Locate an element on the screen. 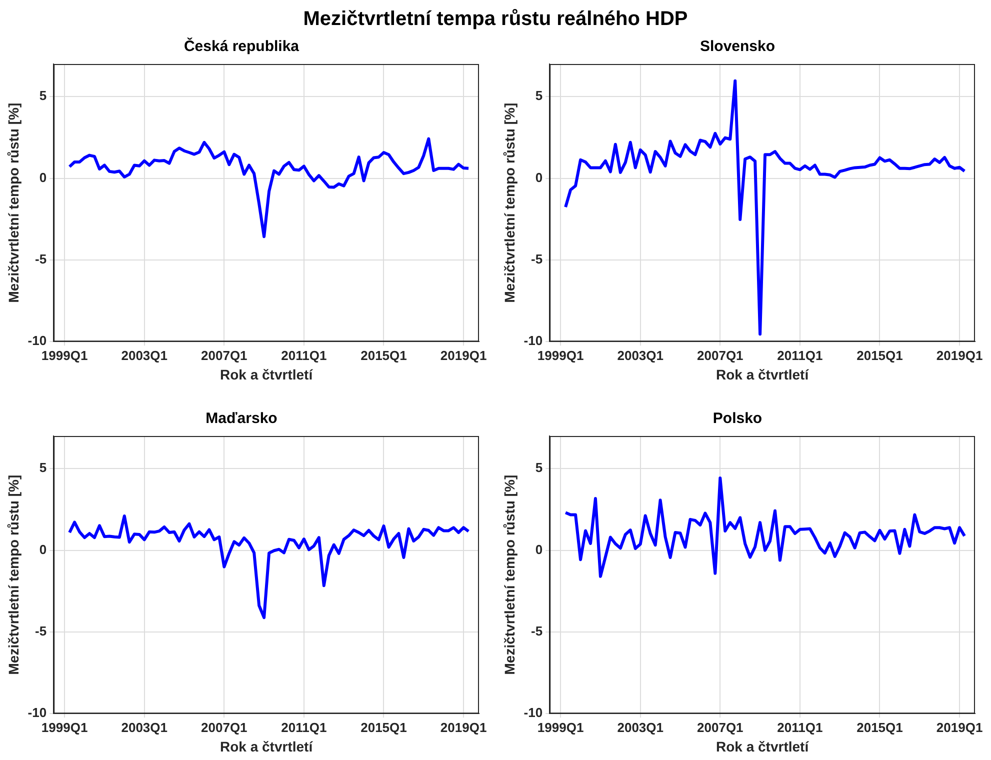 The image size is (991, 760). text: Mezičtvrtletní tempa růstu reálného HDP is located at coordinates (495, 19).